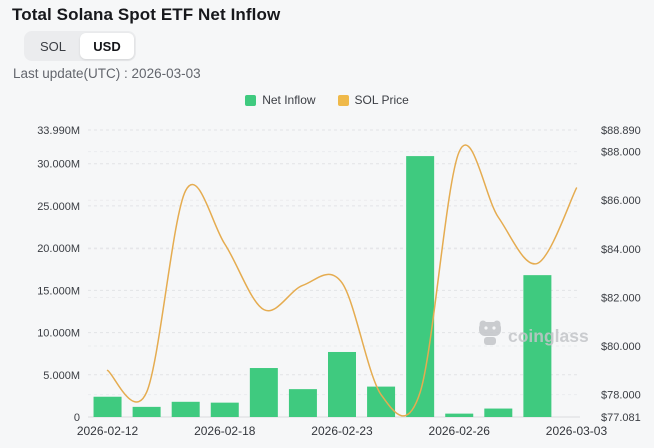 Image resolution: width=654 pixels, height=448 pixels. I want to click on y-axis-label-right: $82.000, so click(621, 298).